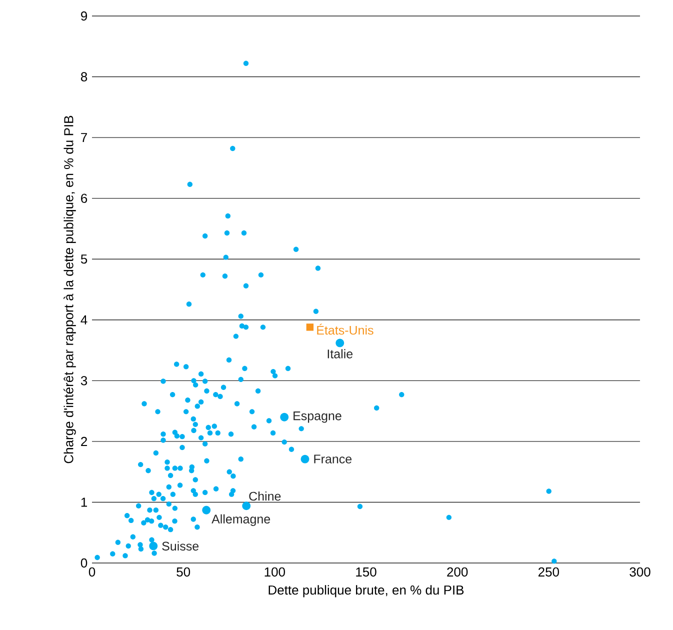 The width and height of the screenshot is (673, 630). Describe the element at coordinates (265, 496) in the screenshot. I see `annotation: Chine` at that location.